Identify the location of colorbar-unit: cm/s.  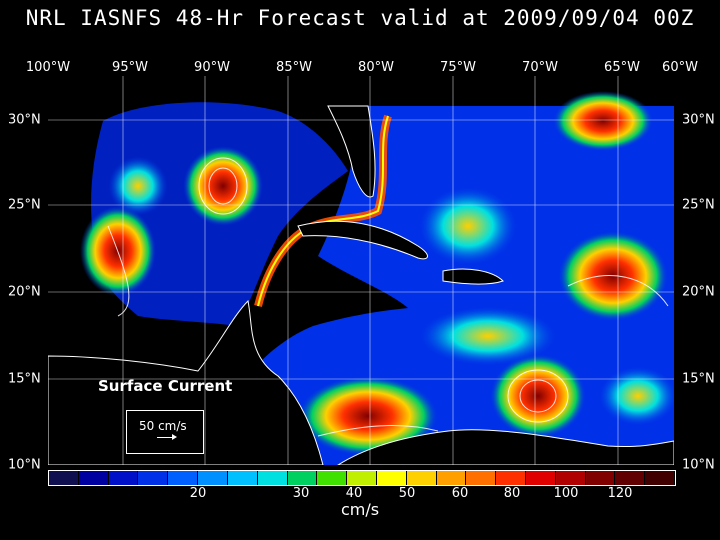
(360, 509).